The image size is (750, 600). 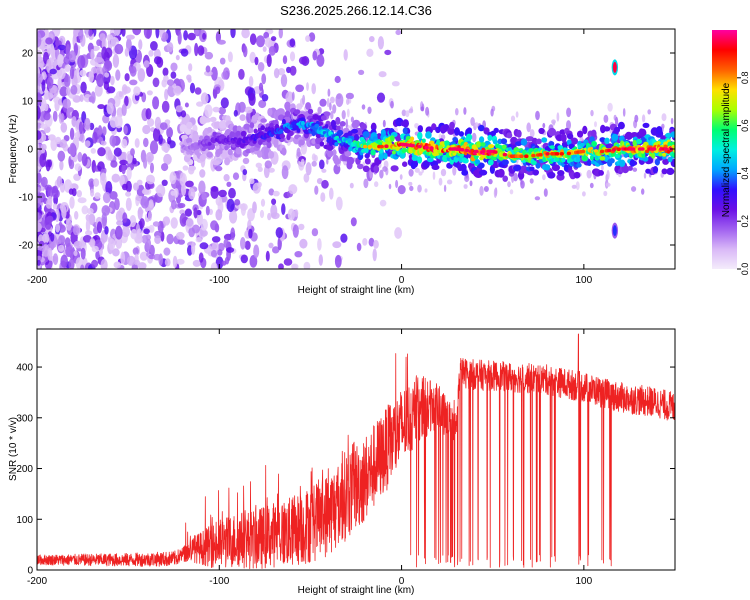 What do you see at coordinates (614, 231) in the screenshot?
I see `spurious-signal-core` at bounding box center [614, 231].